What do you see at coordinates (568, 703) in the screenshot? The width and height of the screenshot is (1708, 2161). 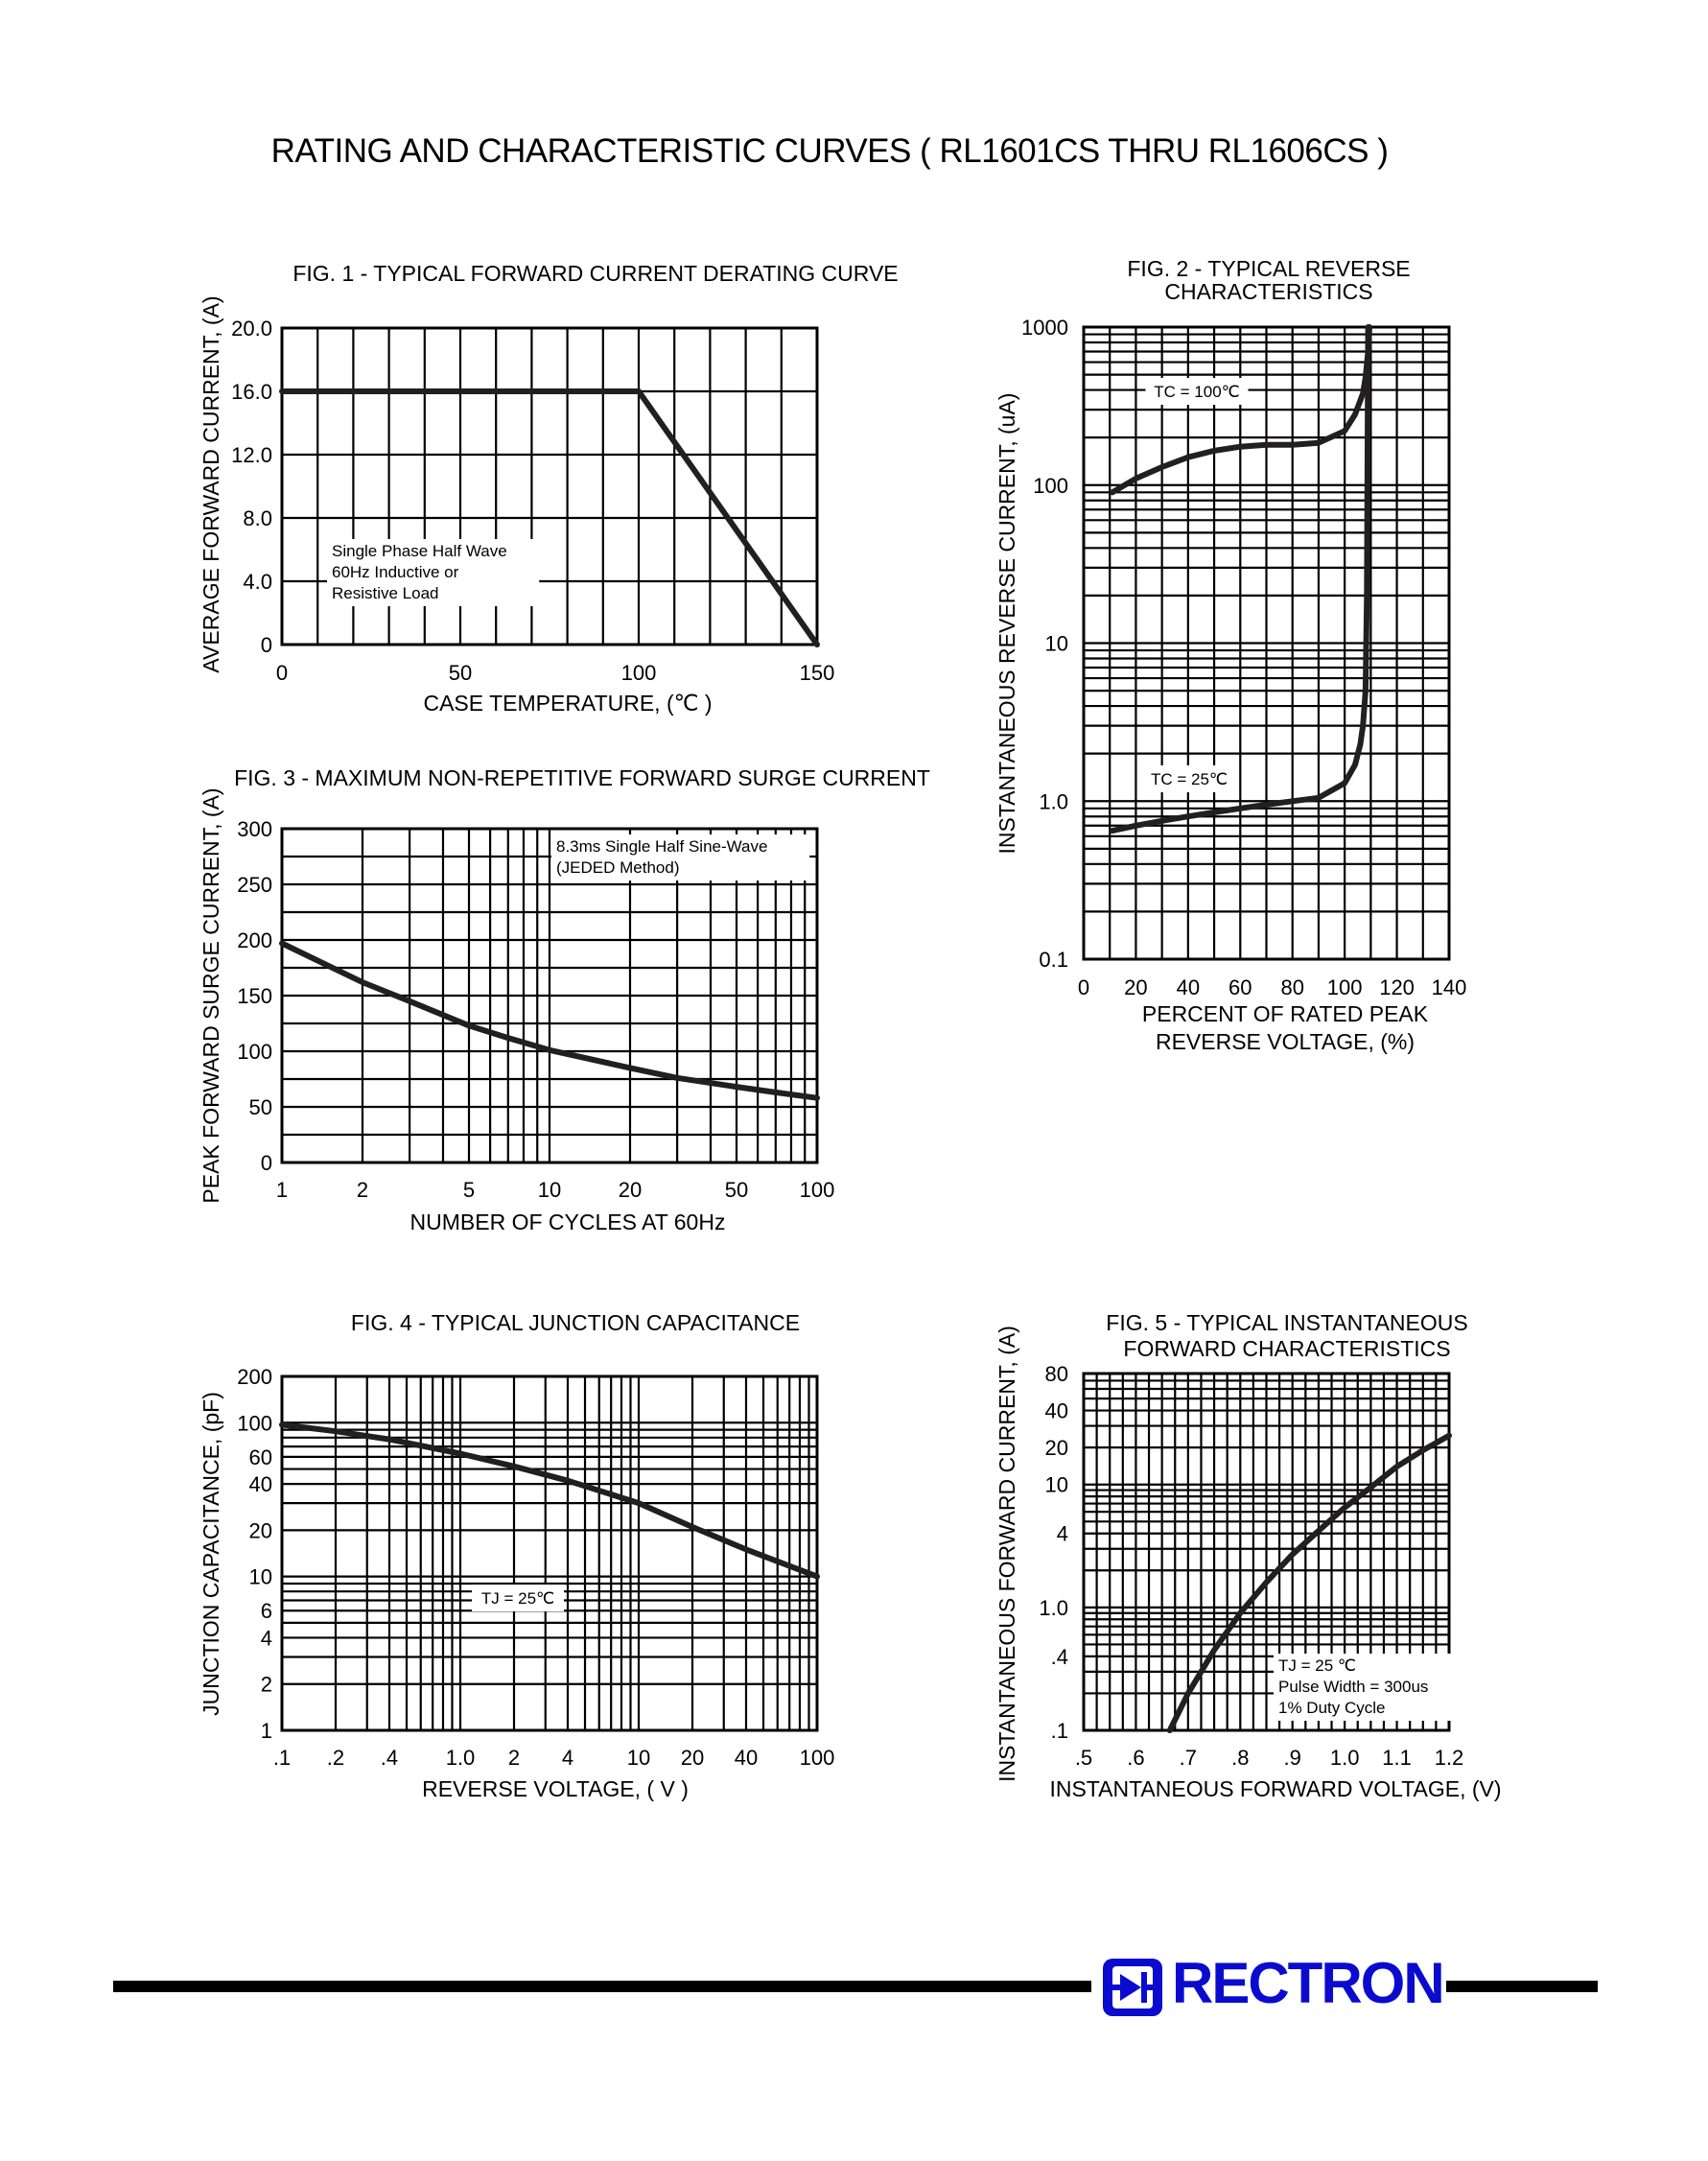 I see `x-axis-label: CASE TEMPERATURE, (℃ )` at bounding box center [568, 703].